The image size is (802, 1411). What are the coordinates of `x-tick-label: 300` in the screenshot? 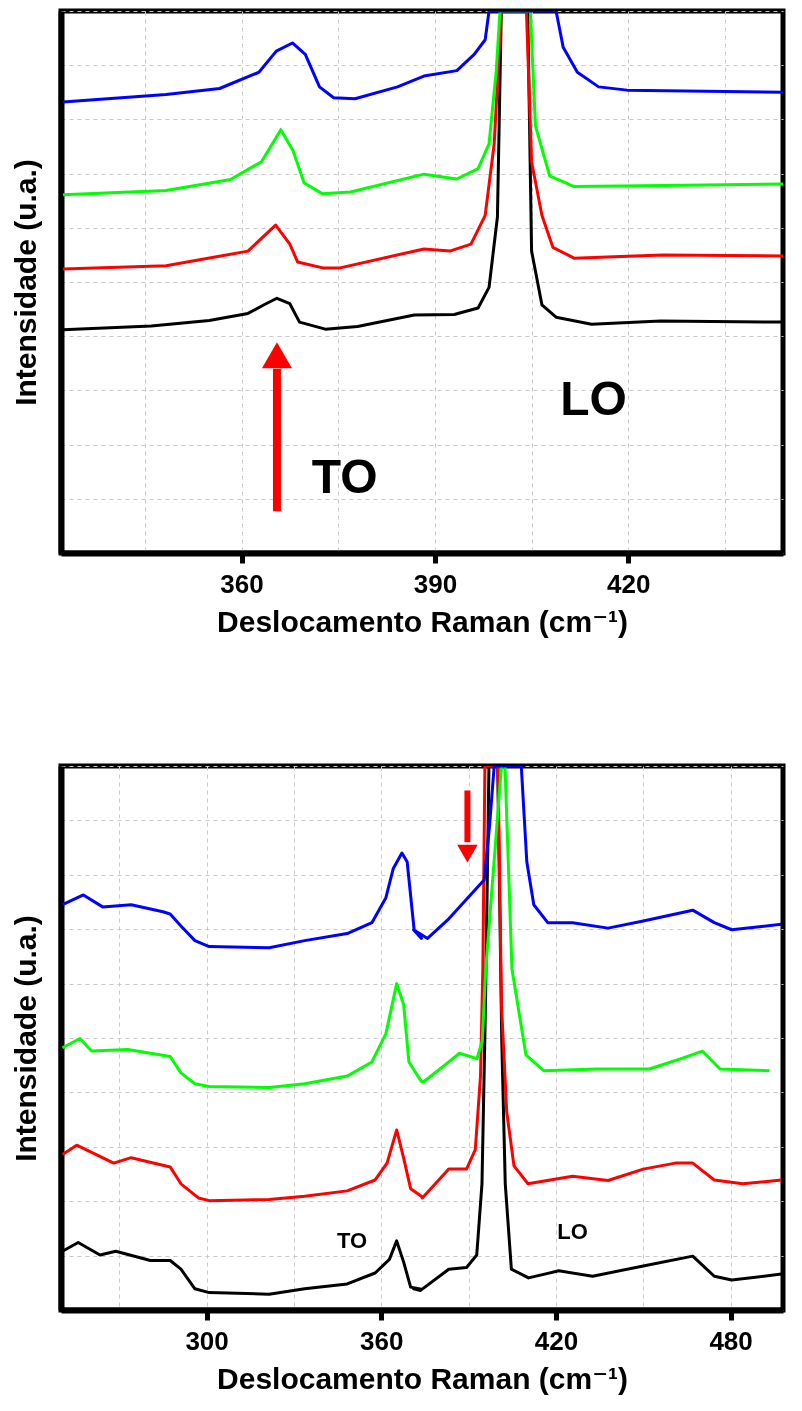 It's located at (207, 1340).